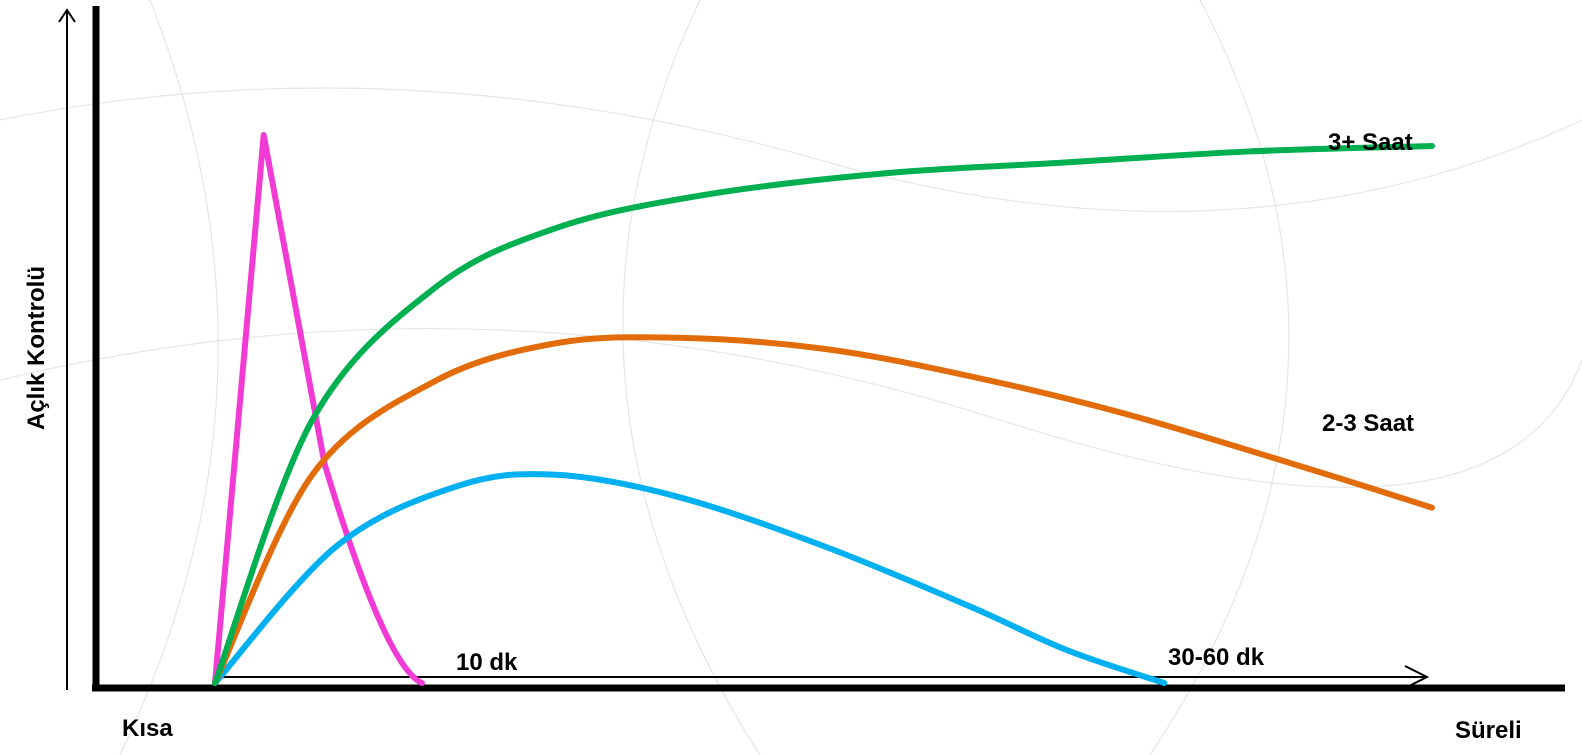 The height and width of the screenshot is (755, 1582). Describe the element at coordinates (36, 348) in the screenshot. I see `y-axis-label: Açlık Kontrolü` at that location.